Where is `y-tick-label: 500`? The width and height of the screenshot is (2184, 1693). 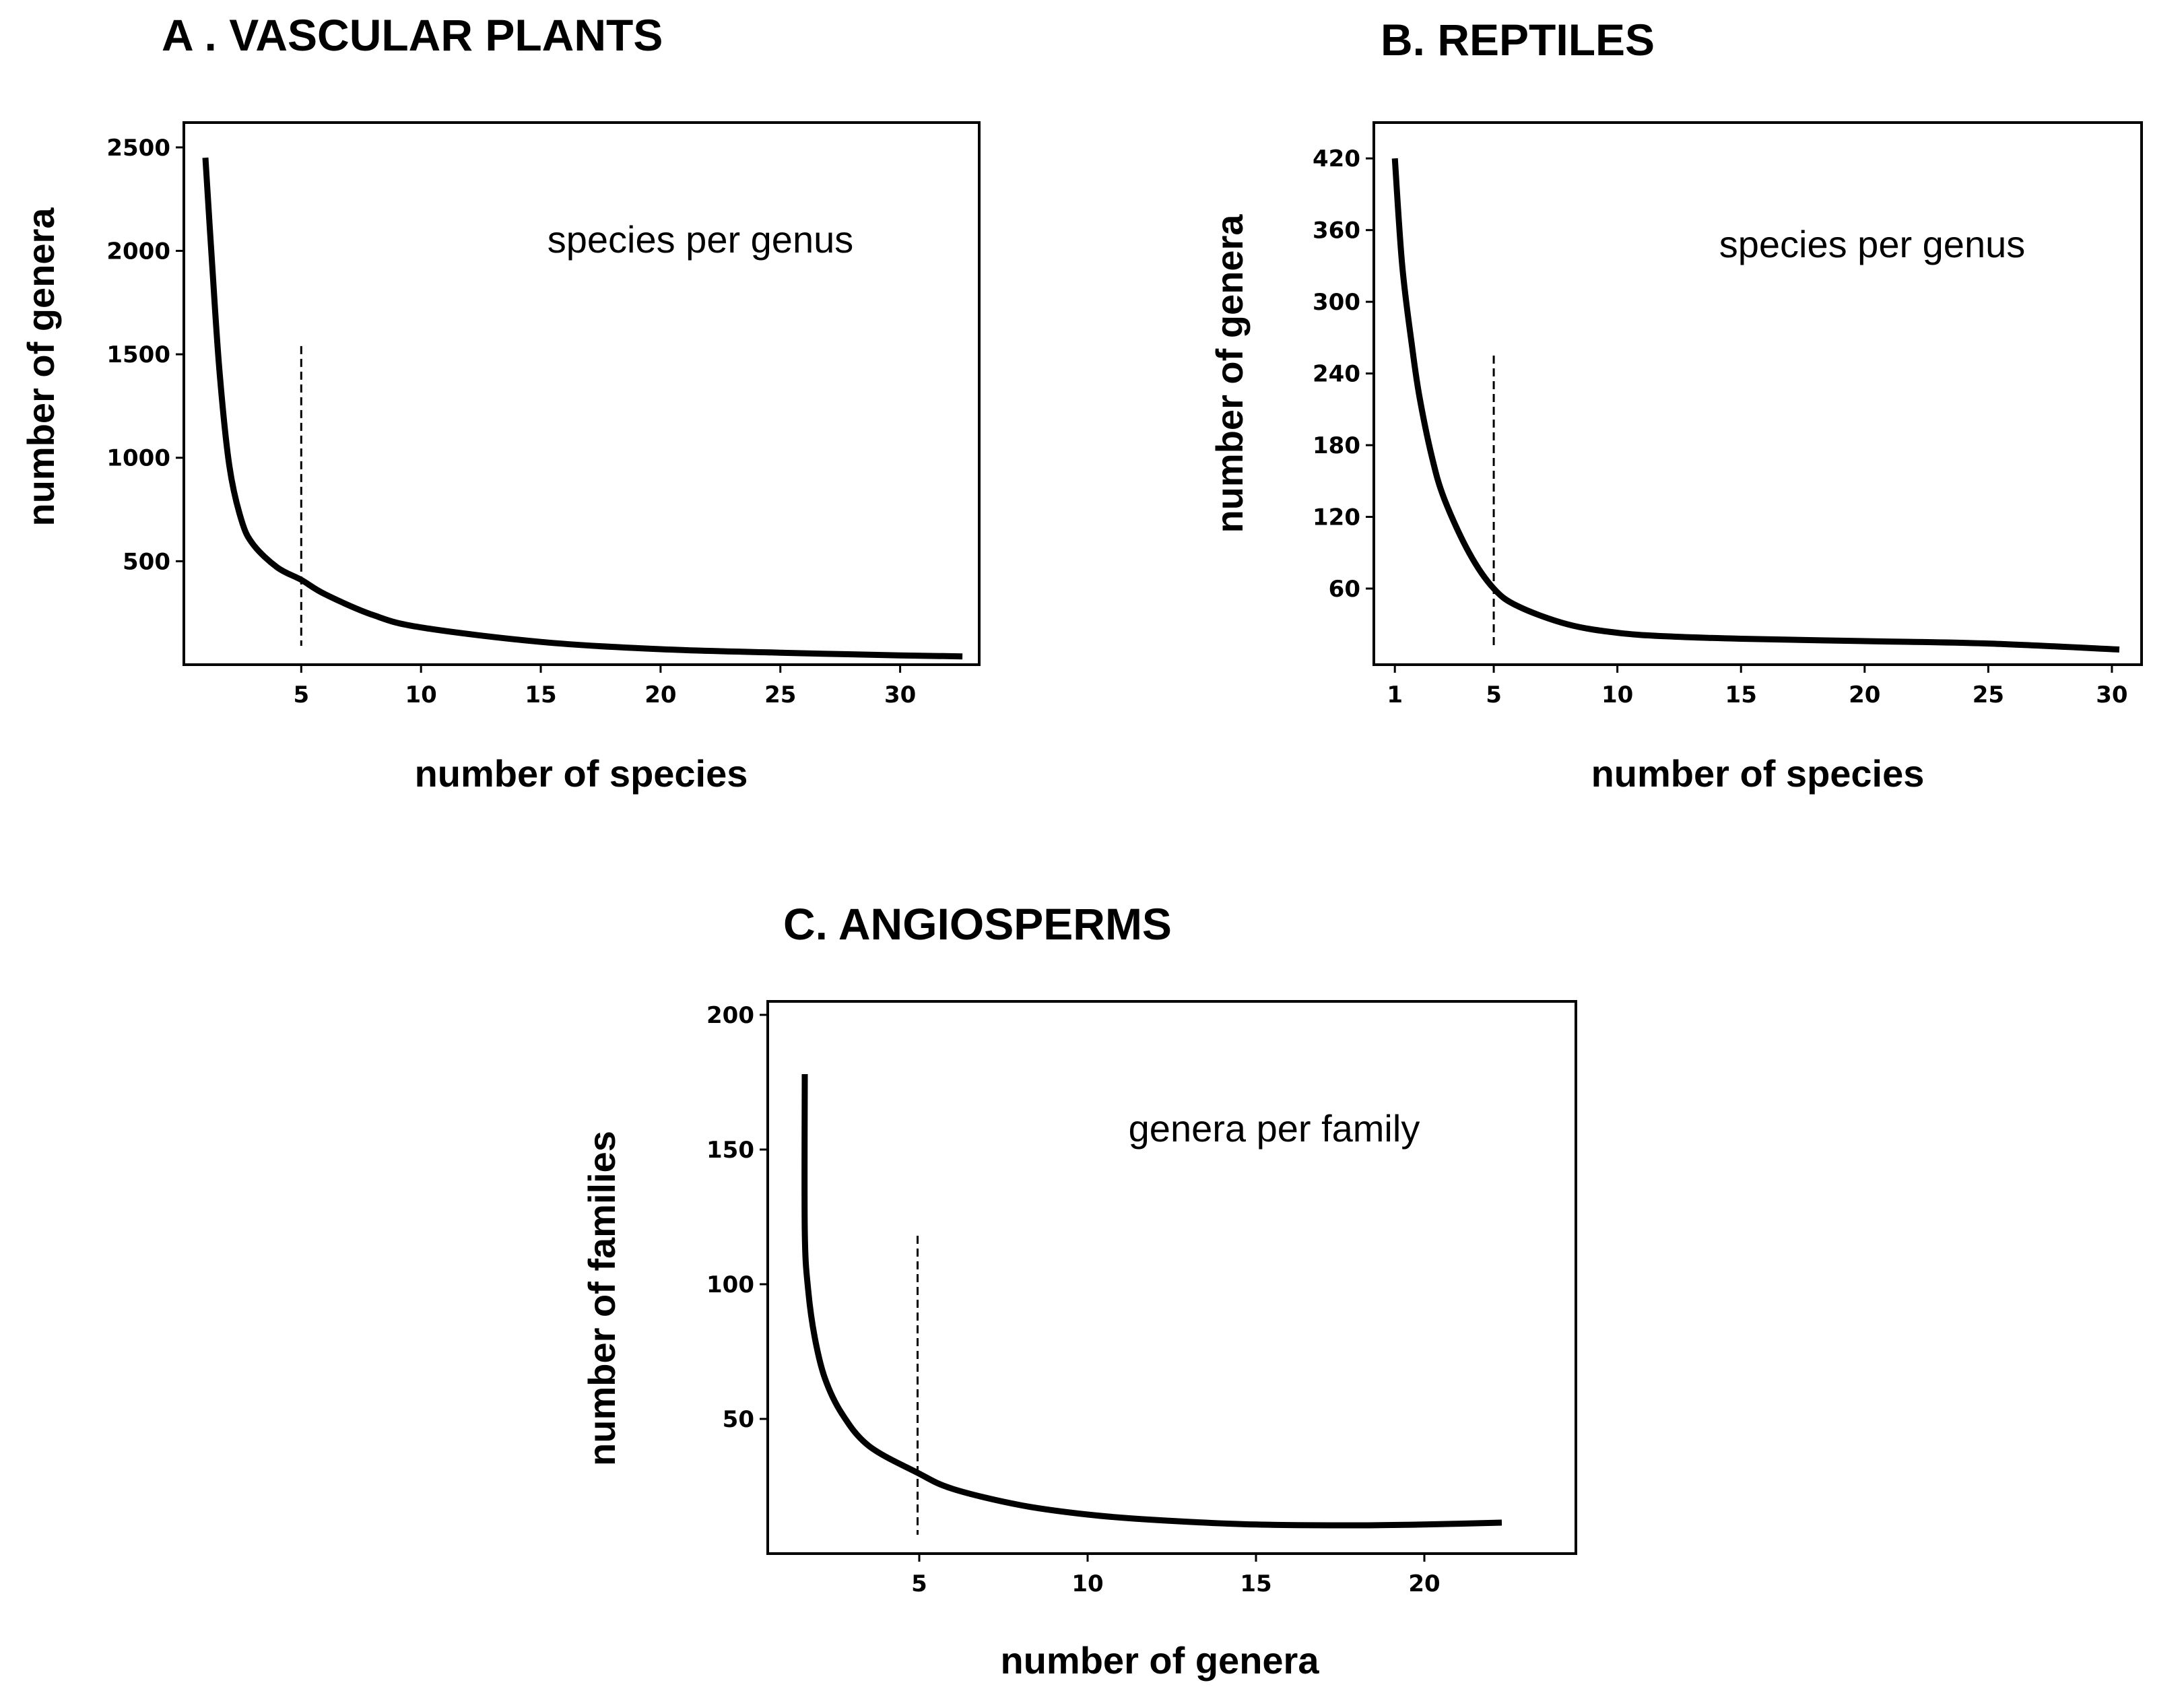
y-tick-label: 500 is located at coordinates (147, 561).